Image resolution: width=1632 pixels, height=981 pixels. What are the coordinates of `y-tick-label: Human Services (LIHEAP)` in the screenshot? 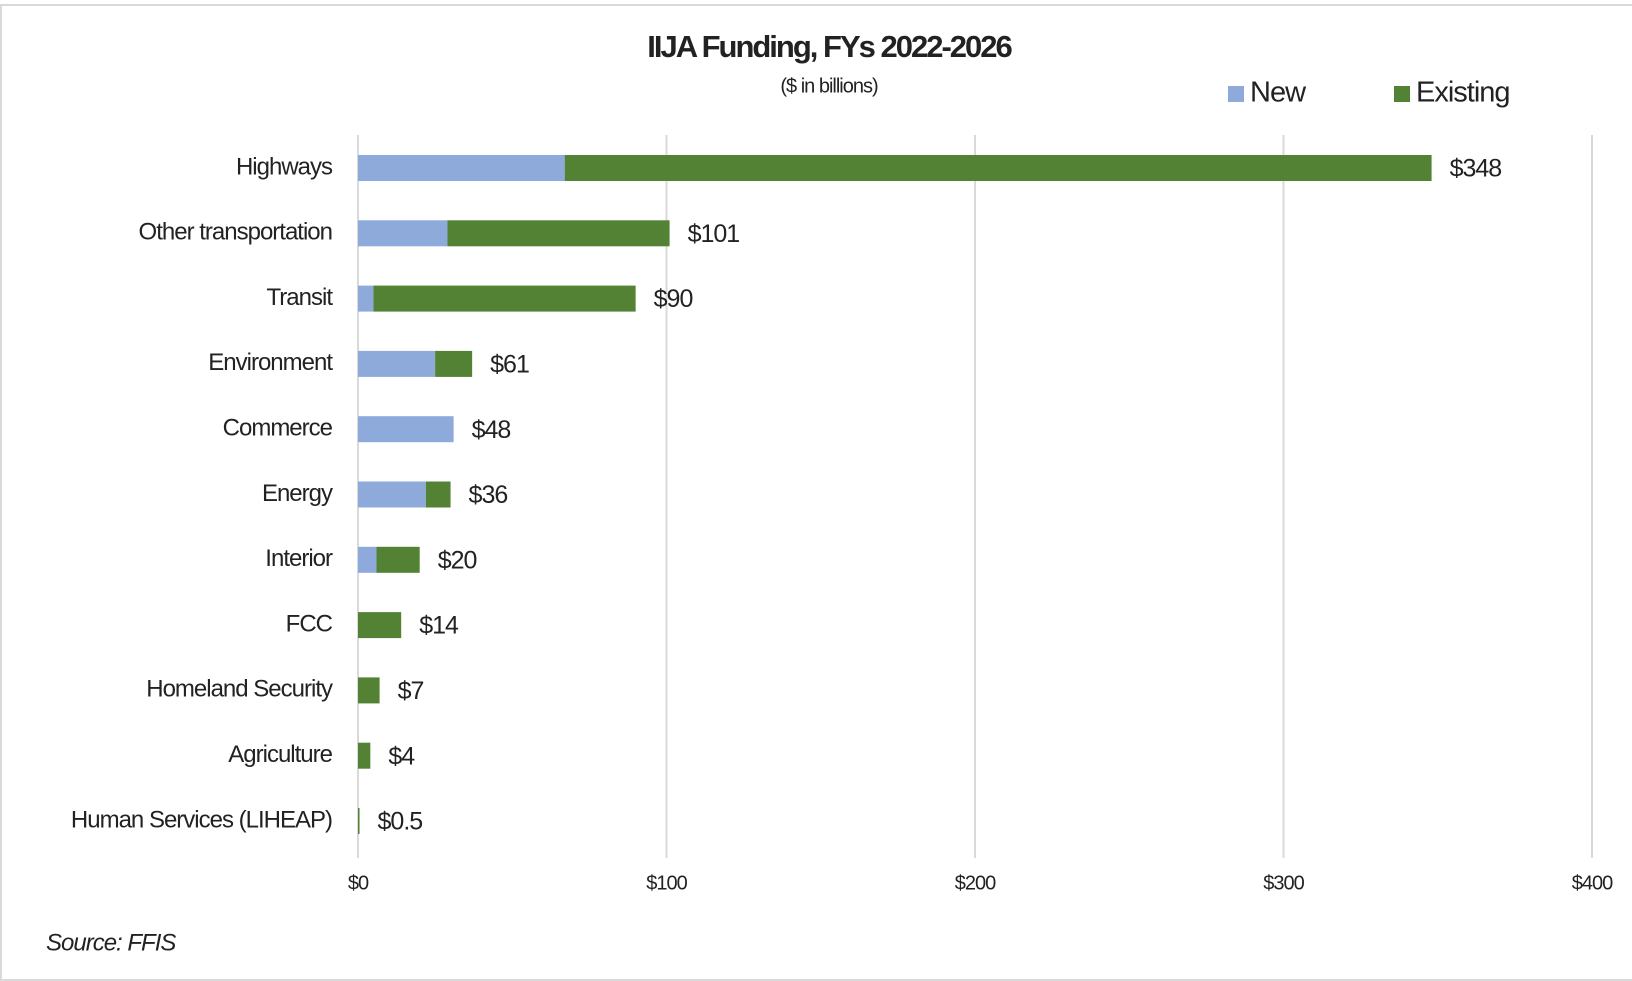 It's located at (201, 819).